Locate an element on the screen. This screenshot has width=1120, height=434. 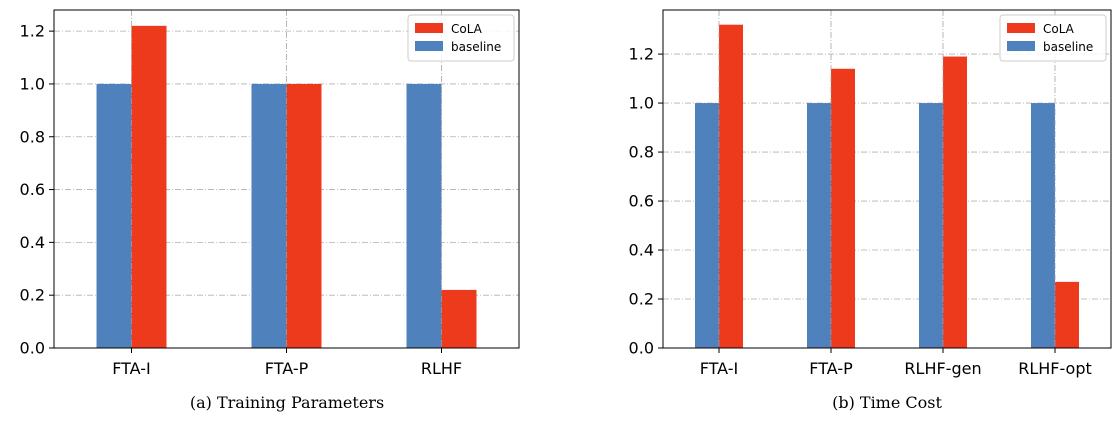
x-tick-label: RLHF-opt is located at coordinates (1055, 368).